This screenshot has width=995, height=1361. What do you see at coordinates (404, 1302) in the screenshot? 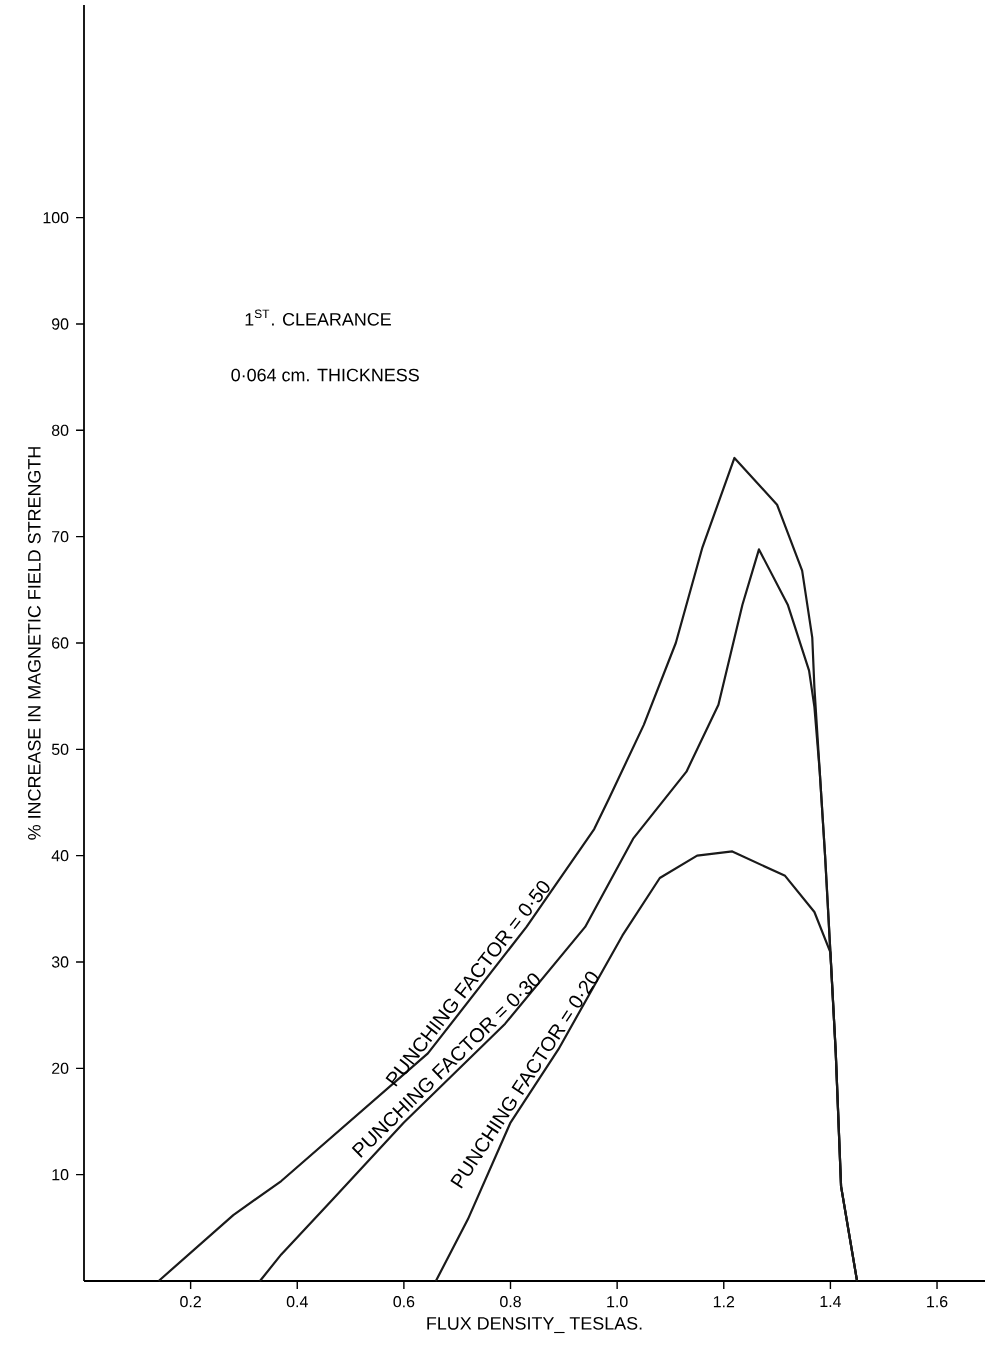
I see `x-tick-label: 0.6` at bounding box center [404, 1302].